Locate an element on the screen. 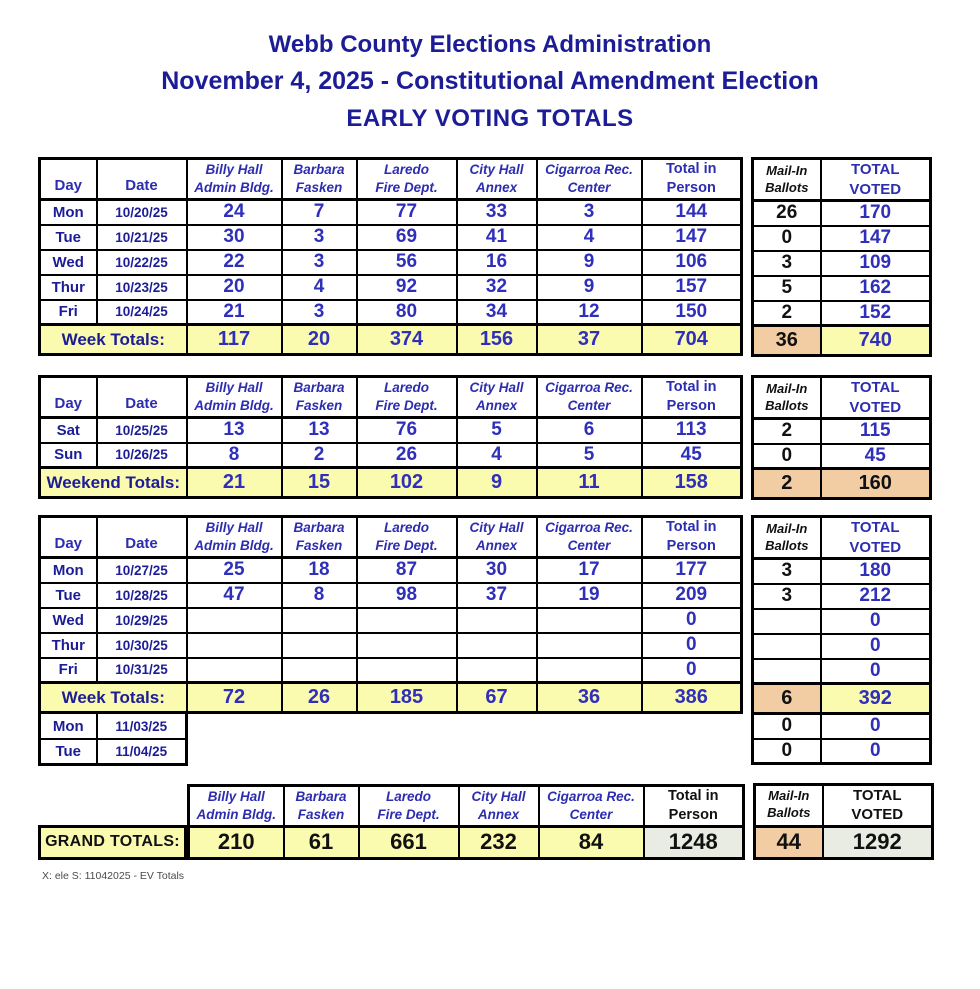 The height and width of the screenshot is (989, 980). table-row: 0 147 is located at coordinates (841, 238).